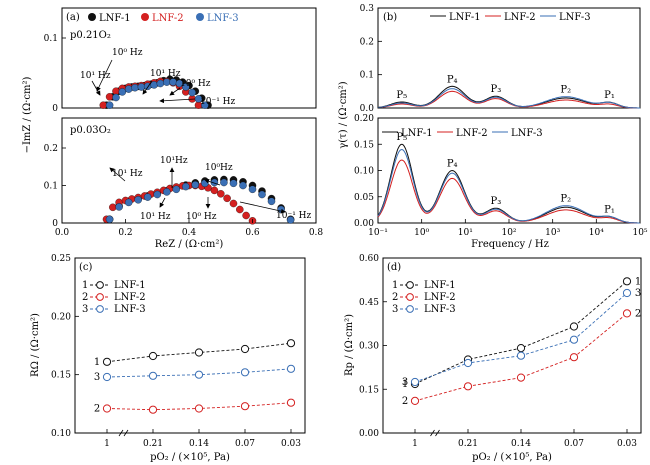  I want to click on annot-a-top-2: 10¹ Hz, so click(95, 76).